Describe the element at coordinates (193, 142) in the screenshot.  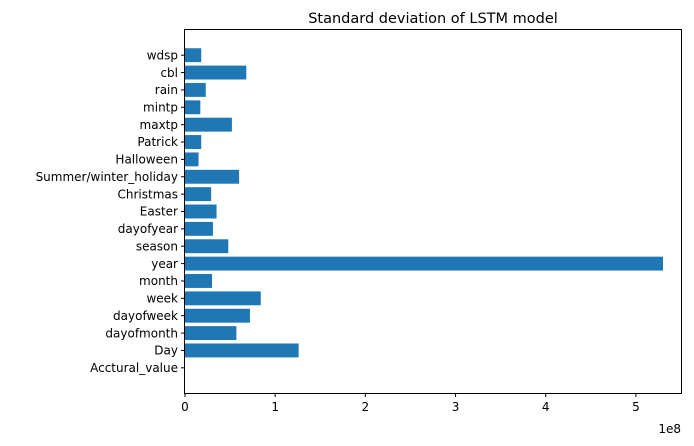
I see `bar-patrick` at that location.